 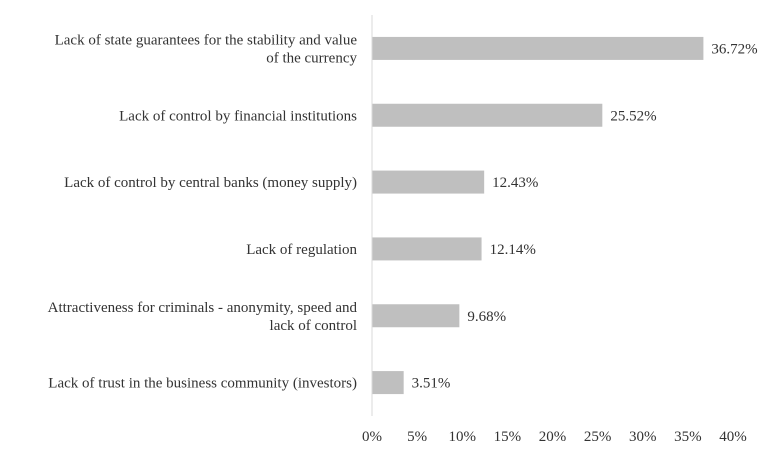 I want to click on x-tick-label: 35%, so click(x=688, y=437).